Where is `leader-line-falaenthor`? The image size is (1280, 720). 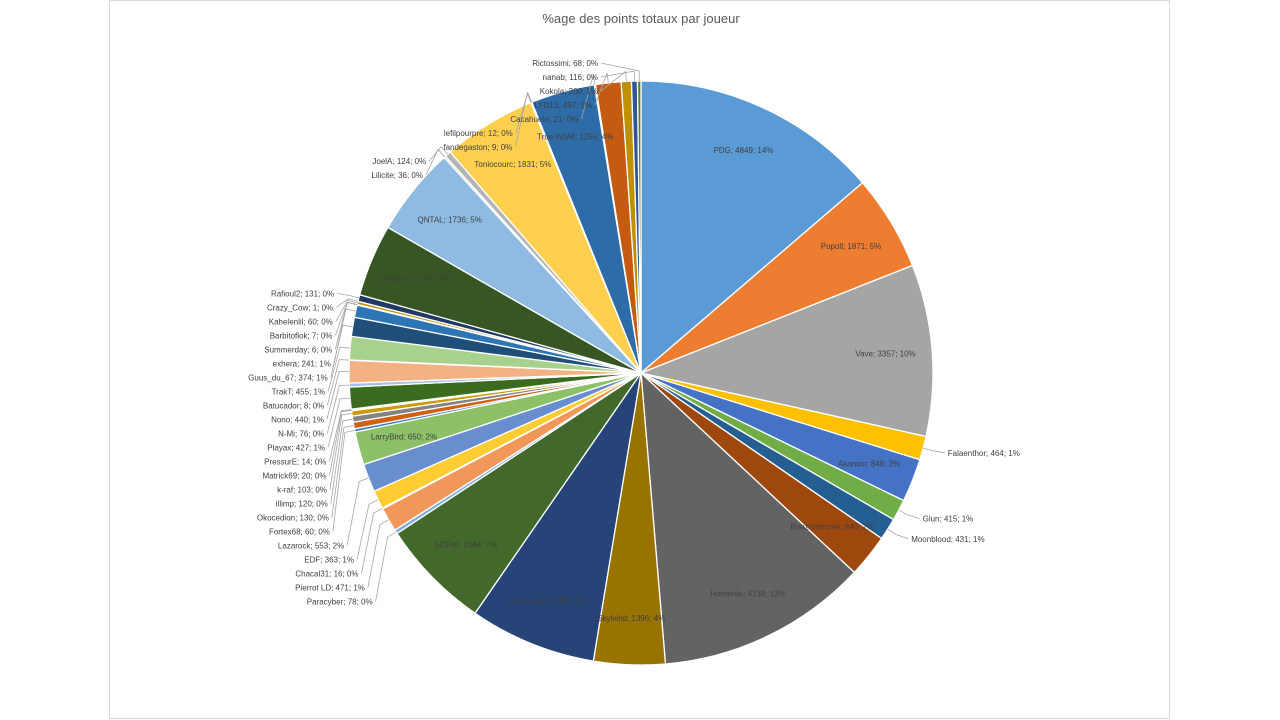
leader-line-falaenthor is located at coordinates (934, 450).